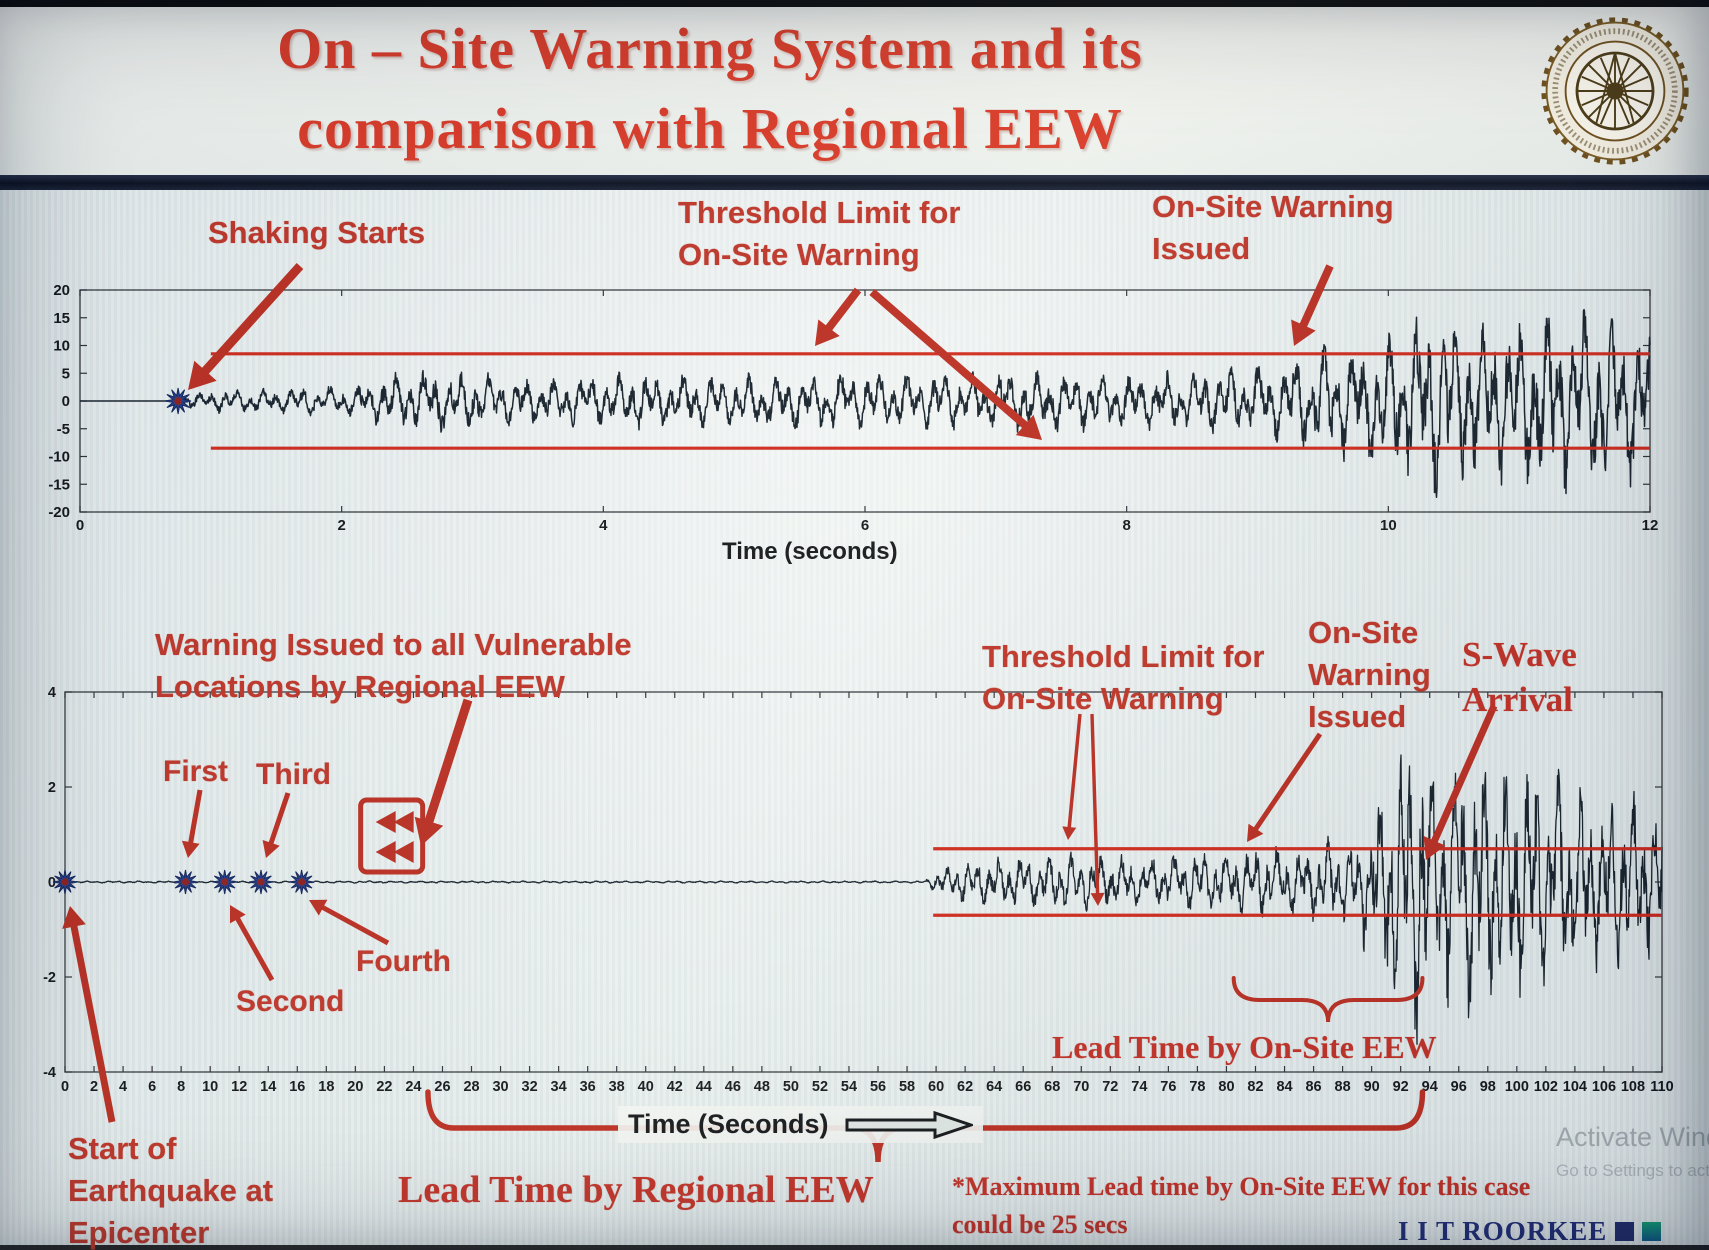 The height and width of the screenshot is (1250, 1709). I want to click on svg-text: 16, so click(297, 1087).